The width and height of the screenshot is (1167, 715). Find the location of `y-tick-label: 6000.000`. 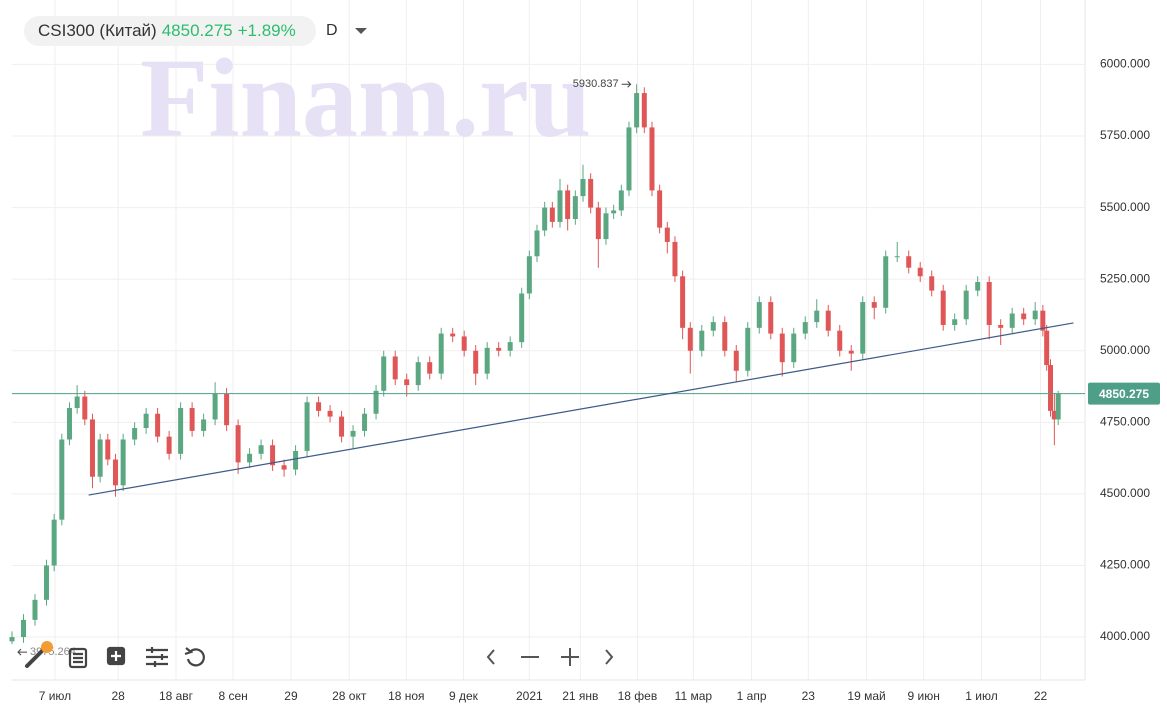

y-tick-label: 6000.000 is located at coordinates (1125, 64).